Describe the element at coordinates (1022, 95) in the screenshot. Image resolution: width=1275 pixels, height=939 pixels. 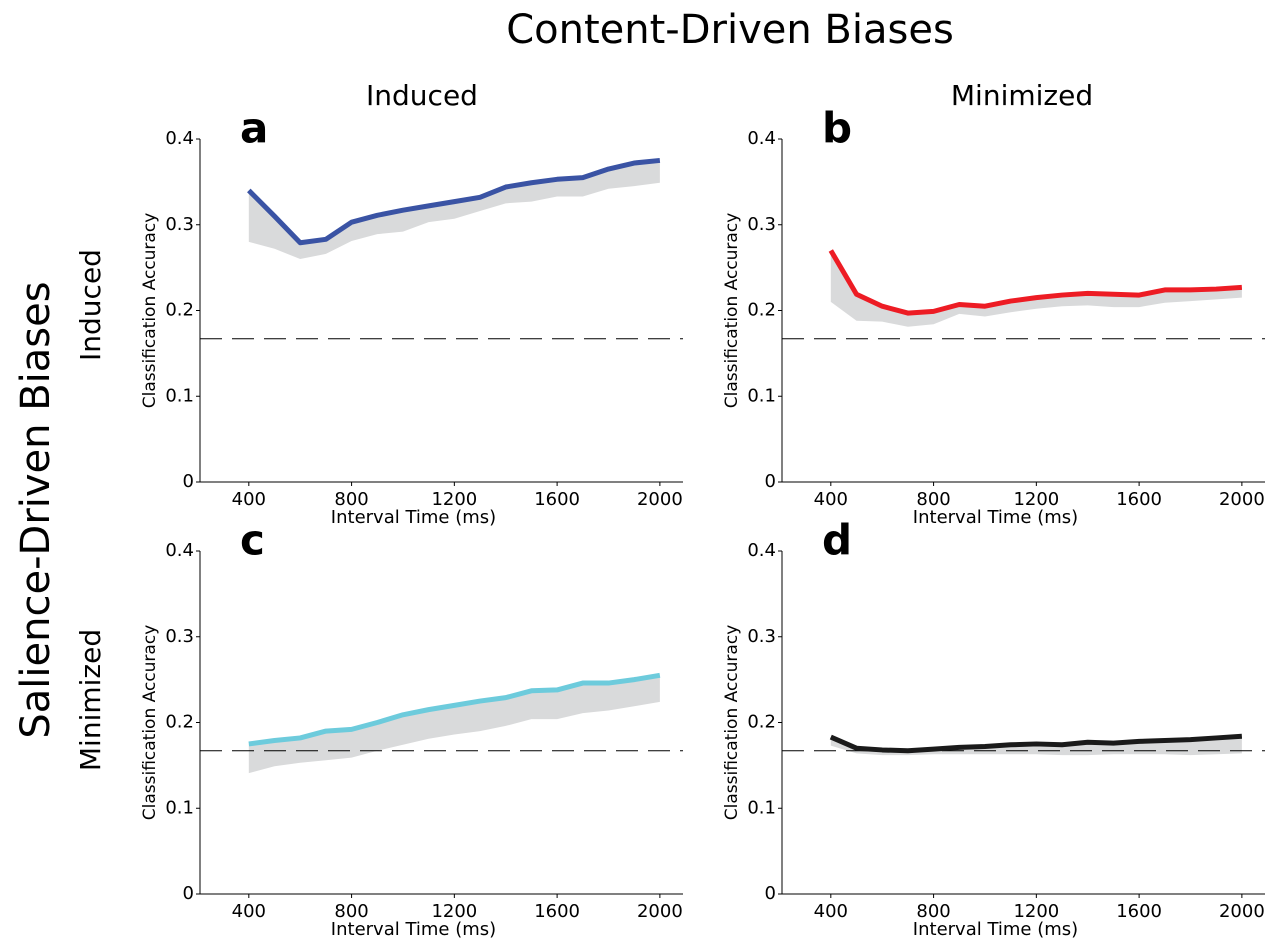
I see `column-label: Minimized` at that location.